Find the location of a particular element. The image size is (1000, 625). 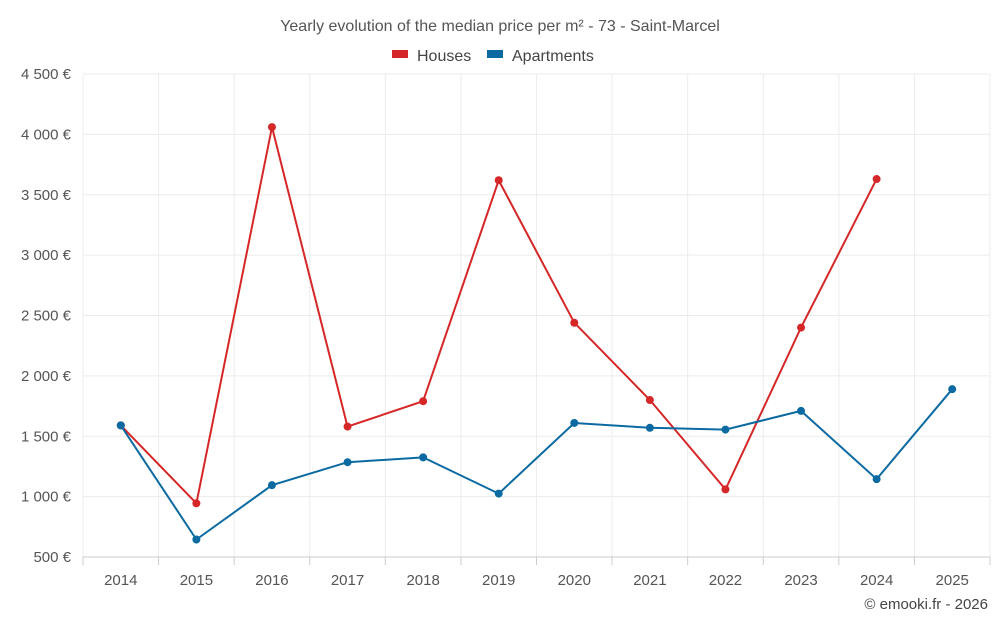

x-tick-label: 2020 is located at coordinates (574, 580).